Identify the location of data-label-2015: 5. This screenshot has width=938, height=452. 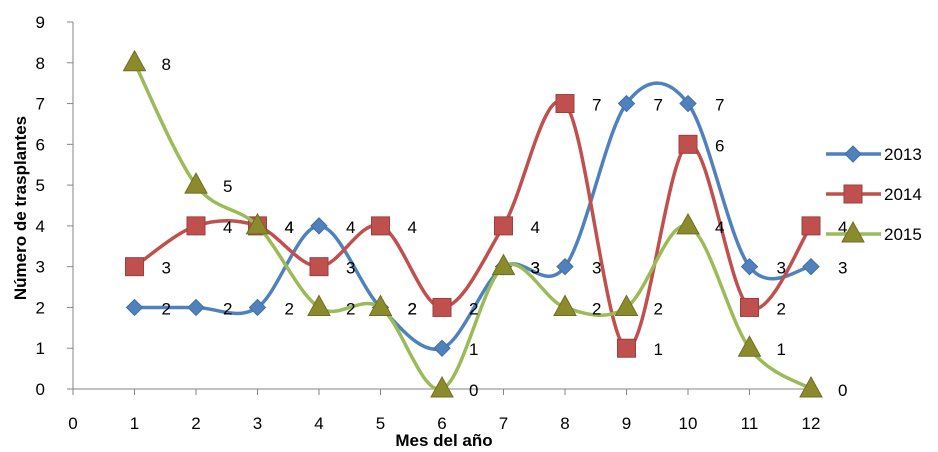
(227, 186).